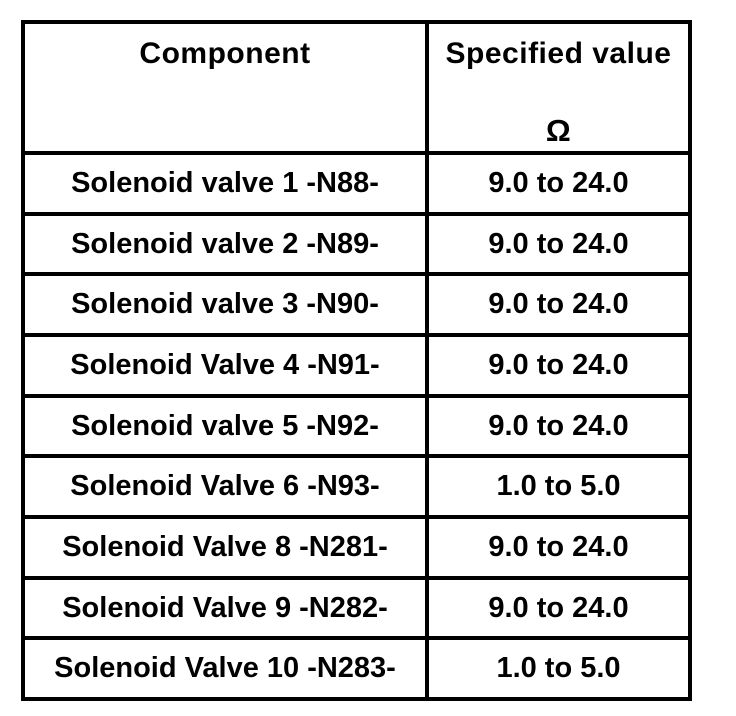 The image size is (736, 716). I want to click on table-row: Solenoid valve 3 -N90- 9.0 to 24.0, so click(356, 307).